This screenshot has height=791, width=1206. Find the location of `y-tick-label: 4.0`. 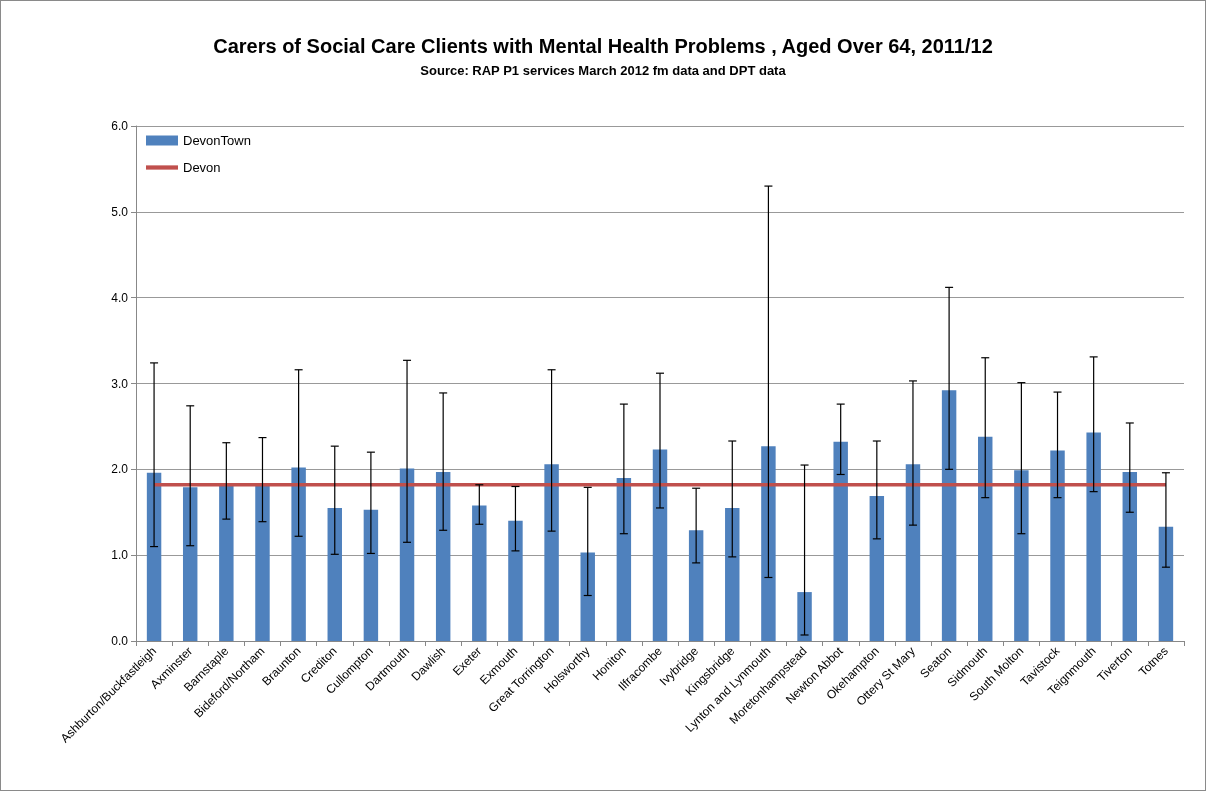

y-tick-label: 4.0 is located at coordinates (120, 297).